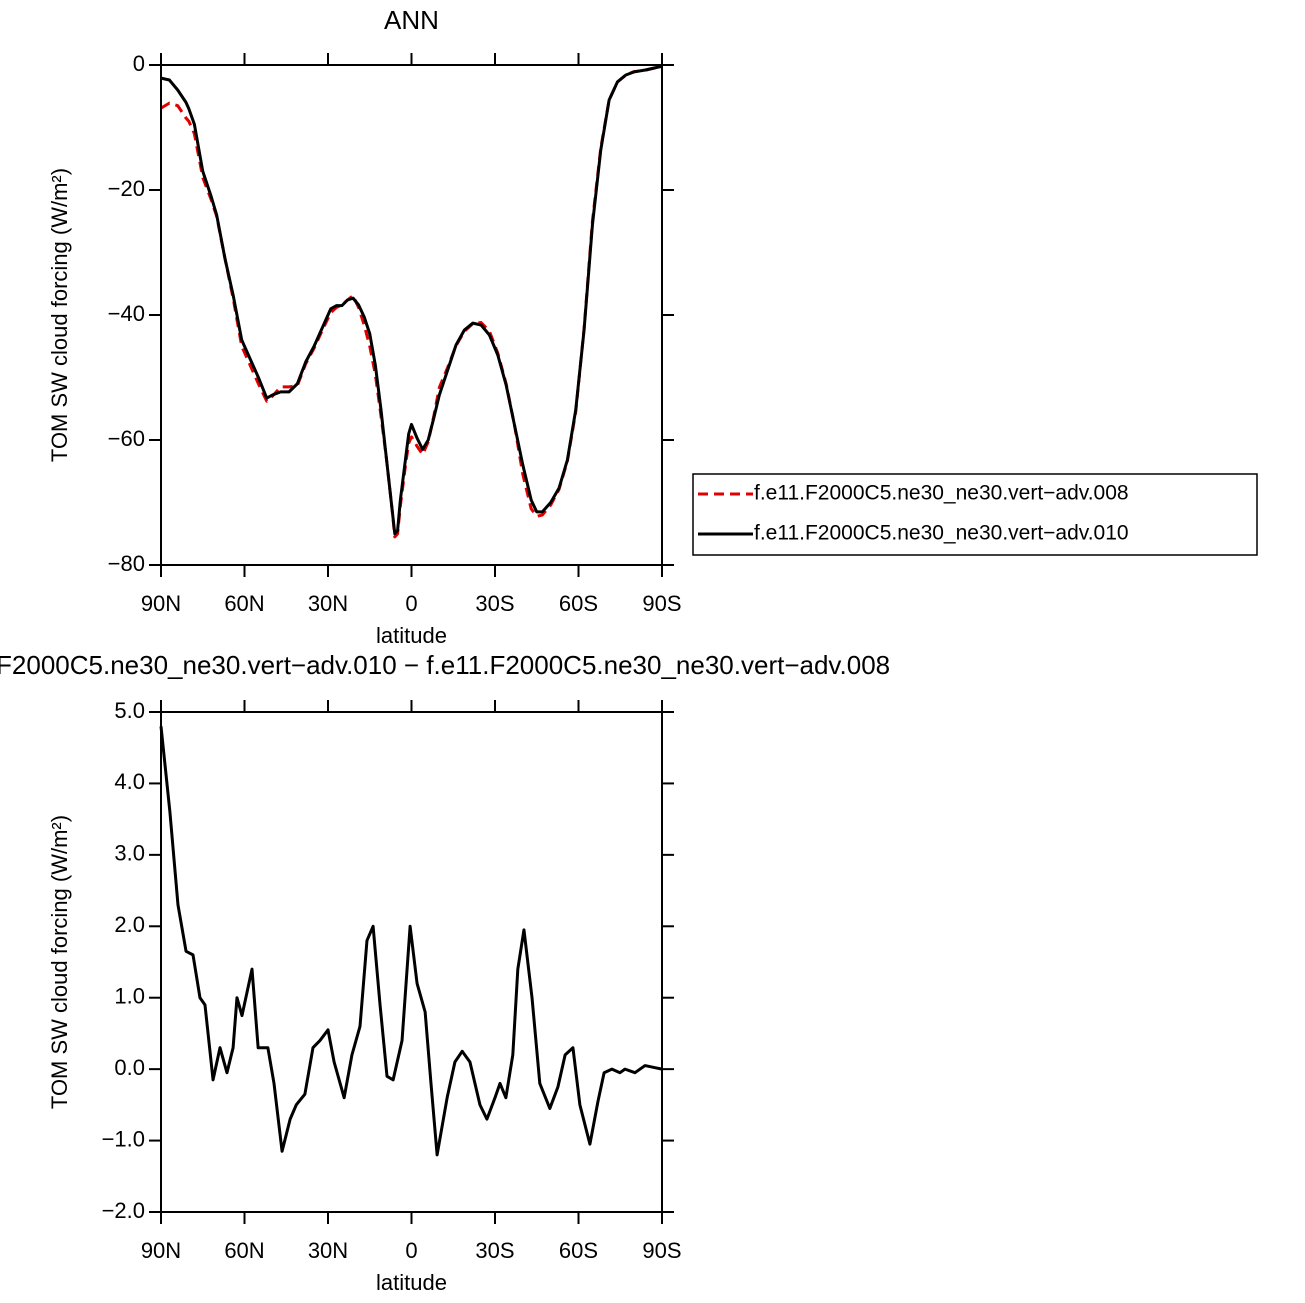  What do you see at coordinates (941, 493) in the screenshot?
I see `legend-label: f.e11.F2000C5.ne30_ne30.vert−adv.008` at bounding box center [941, 493].